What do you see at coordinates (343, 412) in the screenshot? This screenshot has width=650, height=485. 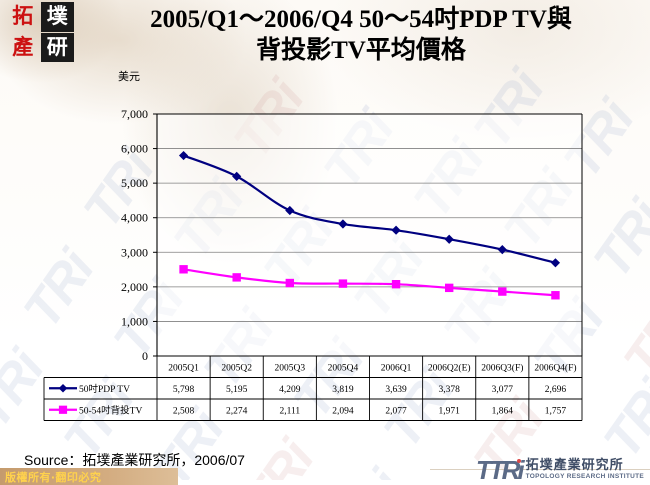 I see `table-value-cell: 2,094` at bounding box center [343, 412].